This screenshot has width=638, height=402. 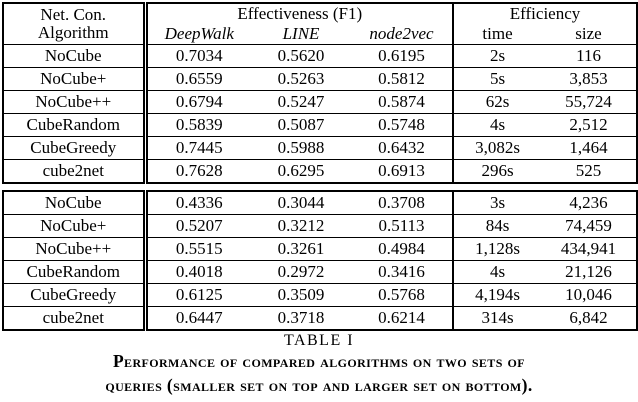 What do you see at coordinates (497, 148) in the screenshot?
I see `time-cell: 3,082s` at bounding box center [497, 148].